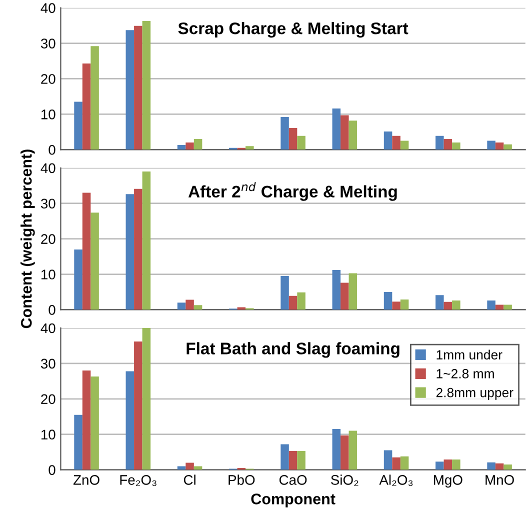  What do you see at coordinates (293, 501) in the screenshot?
I see `x-axis-title: Component` at bounding box center [293, 501].